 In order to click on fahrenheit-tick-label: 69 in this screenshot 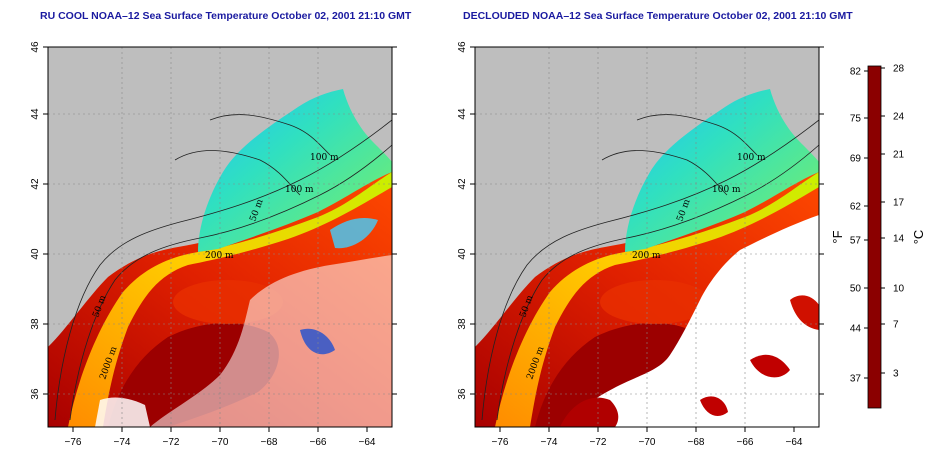, I will do `click(856, 159)`.